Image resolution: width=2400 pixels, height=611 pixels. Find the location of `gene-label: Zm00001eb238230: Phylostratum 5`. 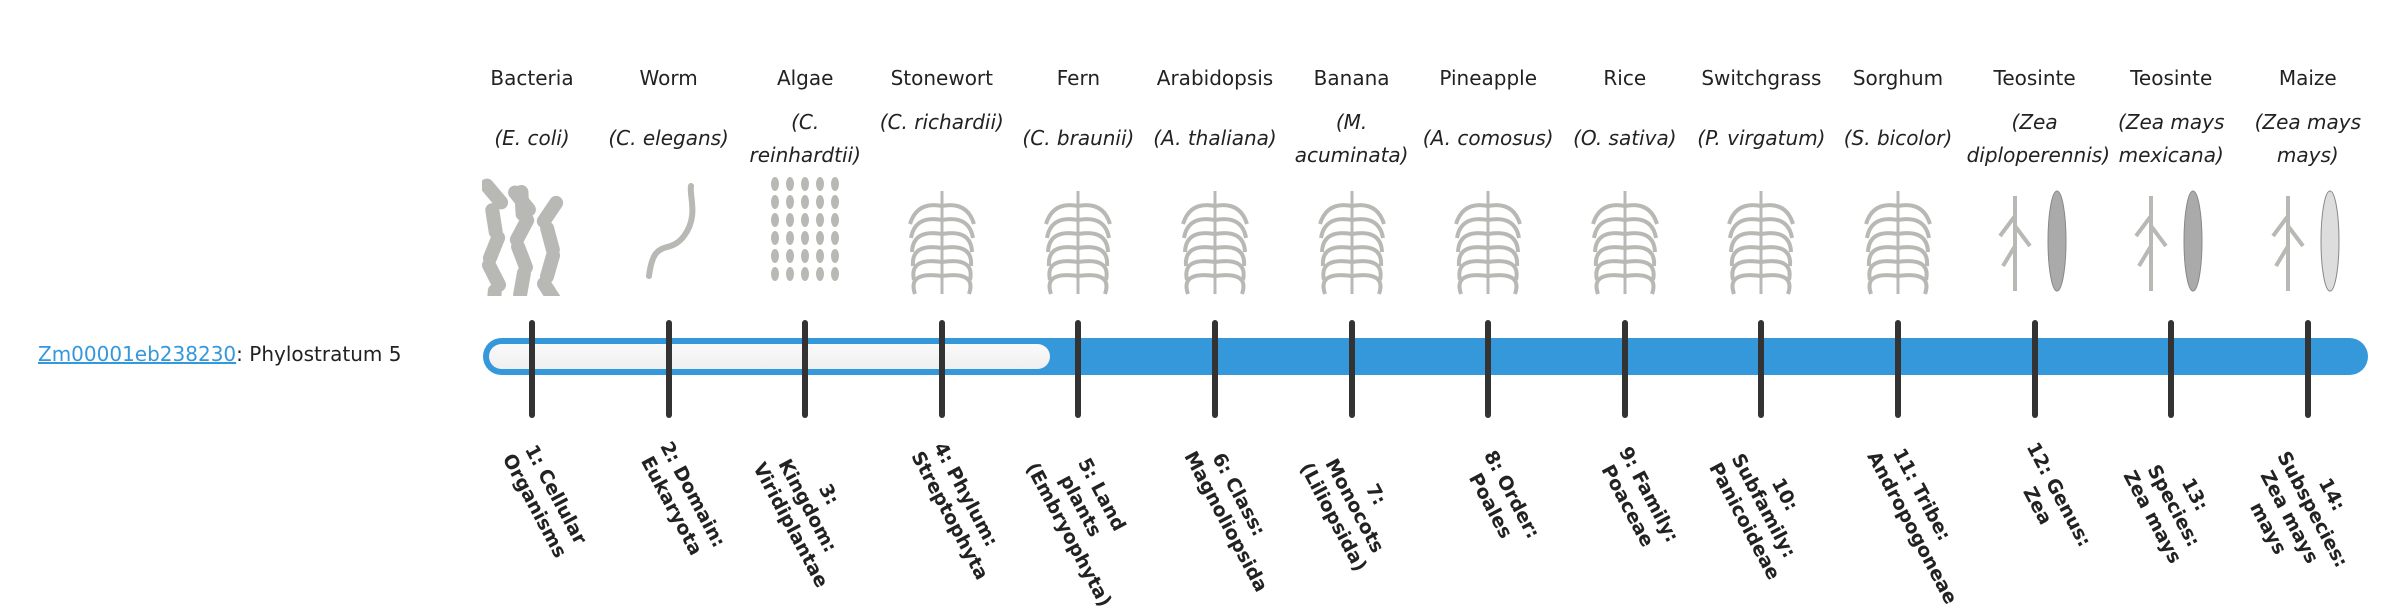

gene-label: Zm00001eb238230: Phylostratum 5 is located at coordinates (219, 354).